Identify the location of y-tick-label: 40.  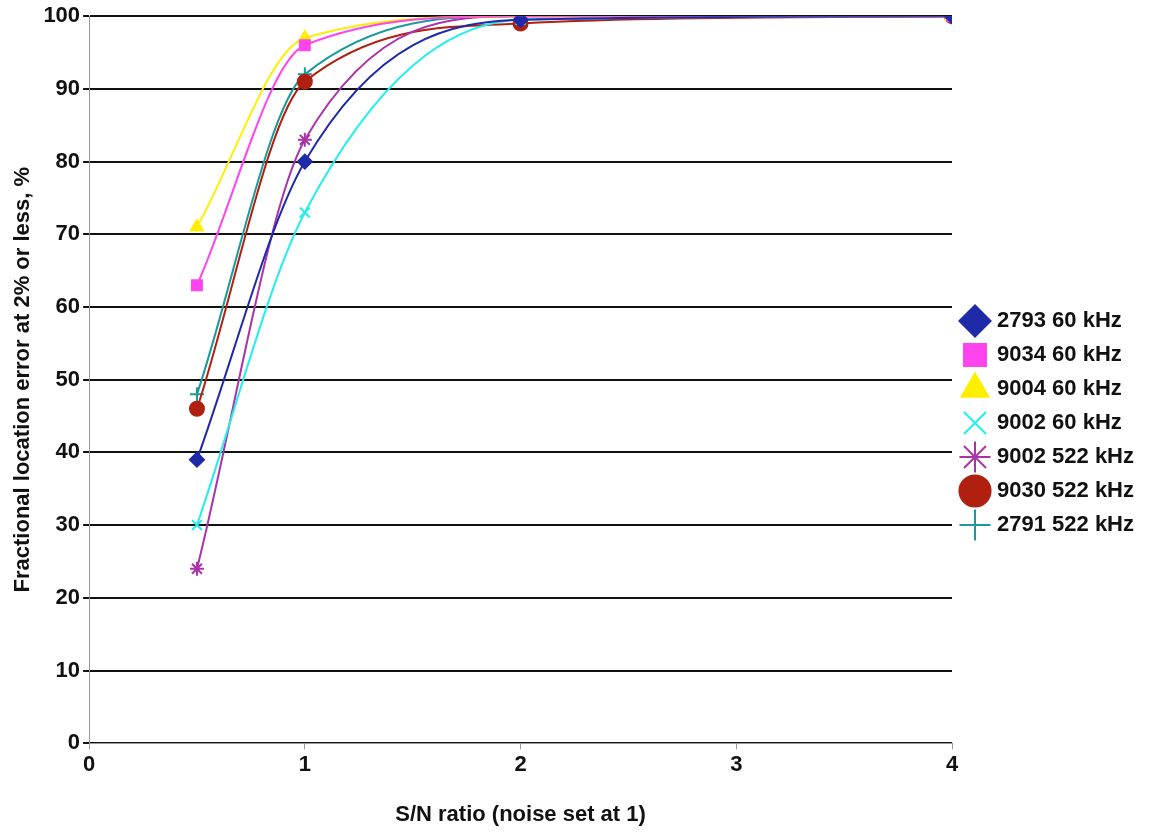
(68, 451).